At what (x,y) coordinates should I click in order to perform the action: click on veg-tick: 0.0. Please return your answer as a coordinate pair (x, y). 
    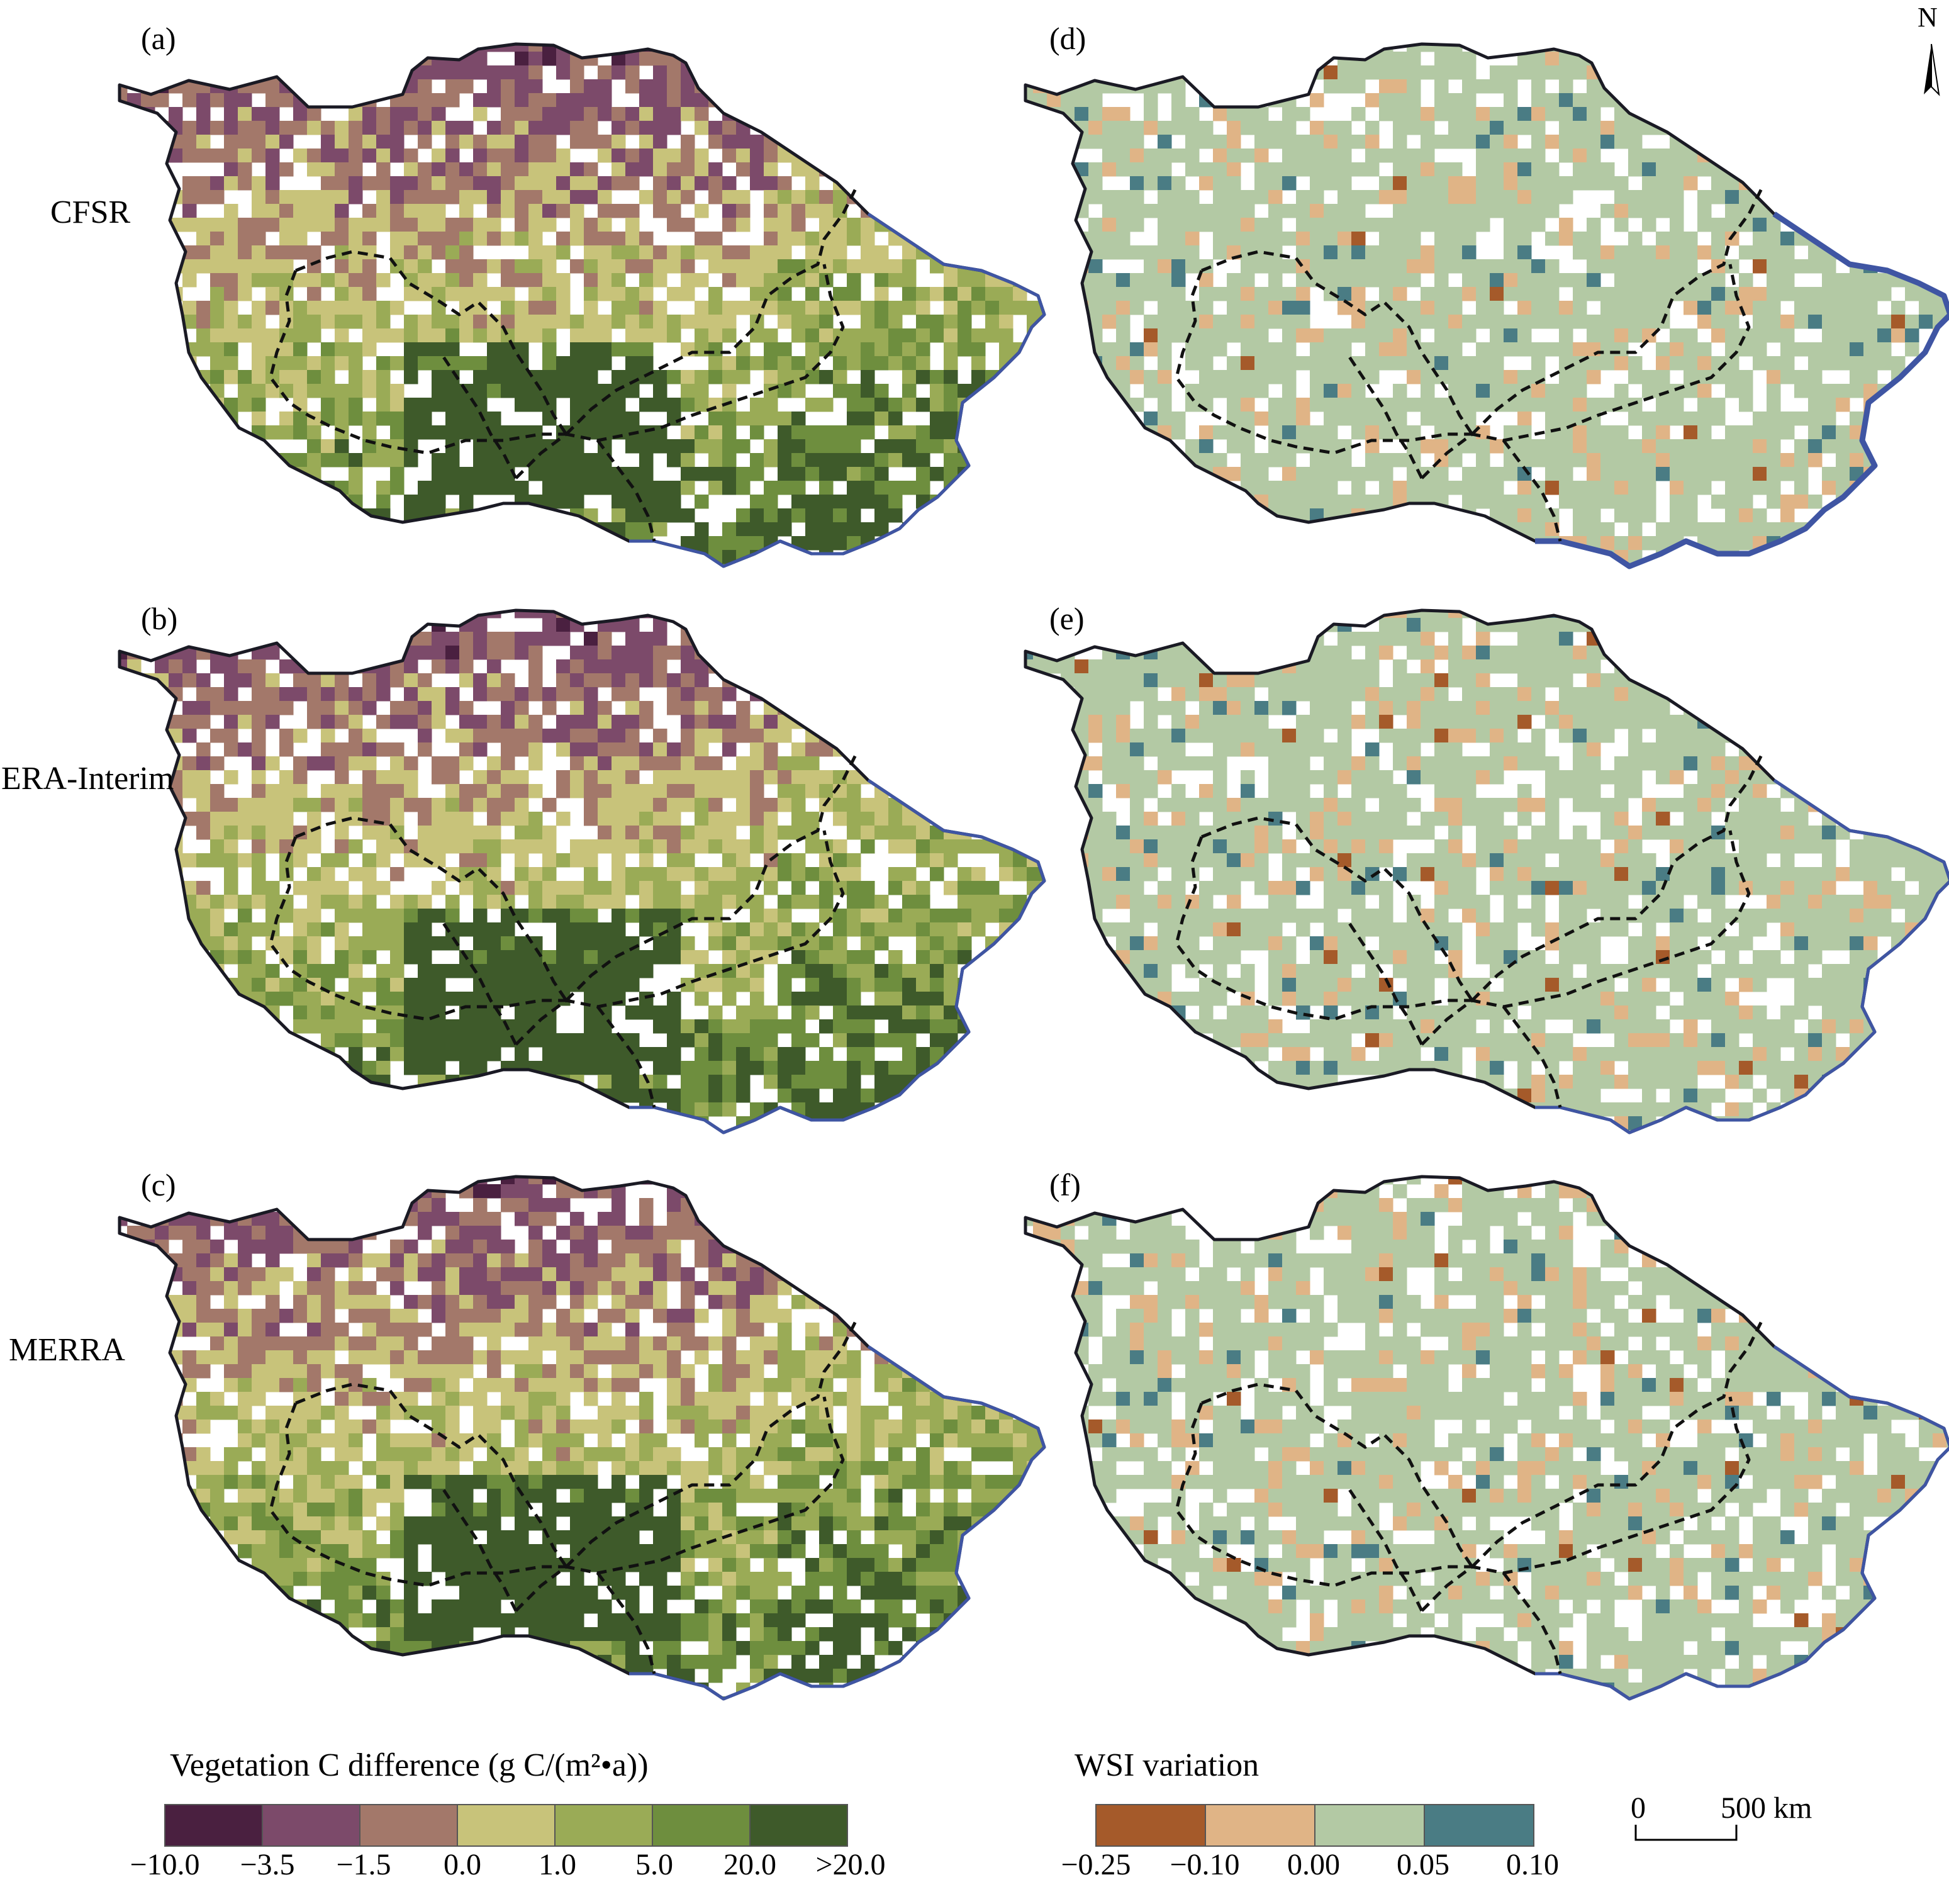
    Looking at the image, I should click on (462, 1864).